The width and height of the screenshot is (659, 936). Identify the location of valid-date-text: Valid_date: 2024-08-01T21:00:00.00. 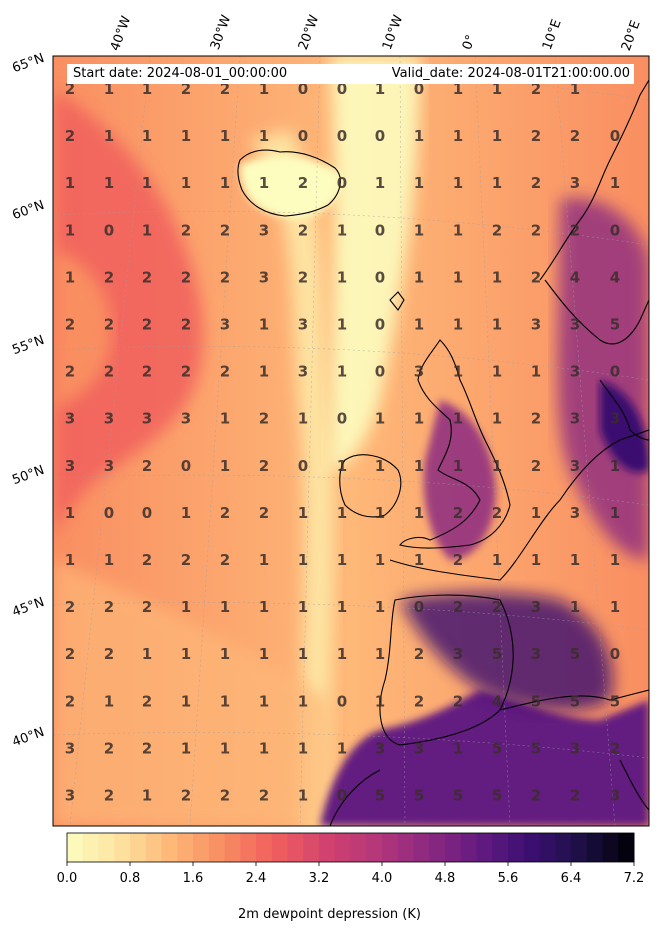
(510, 73).